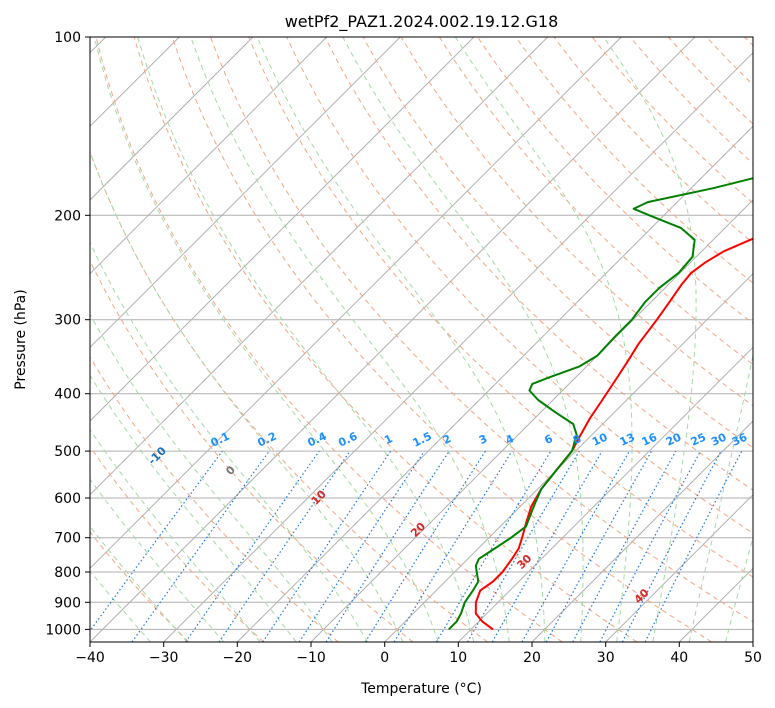 Image resolution: width=775 pixels, height=708 pixels. I want to click on y-tick-label: 300, so click(67, 321).